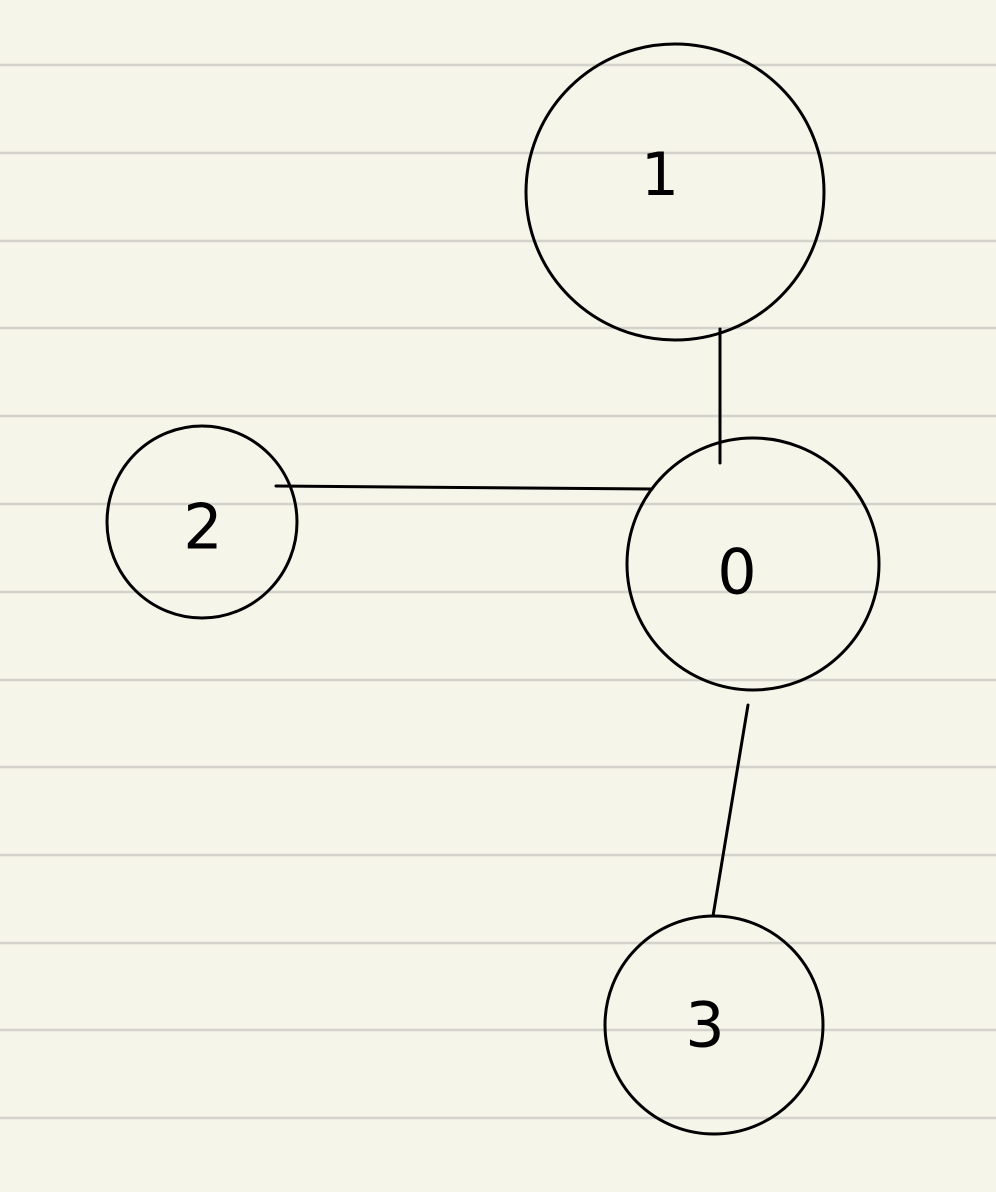 This screenshot has height=1192, width=996. I want to click on node-0: 0, so click(753, 564).